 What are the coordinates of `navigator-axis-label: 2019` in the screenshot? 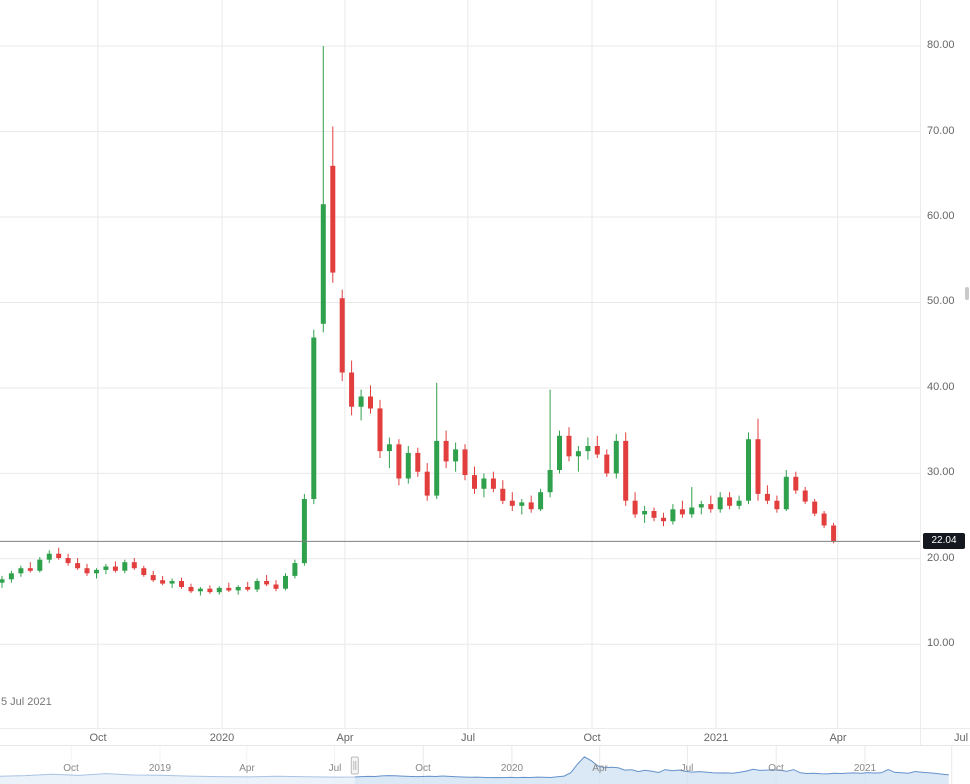 It's located at (160, 768).